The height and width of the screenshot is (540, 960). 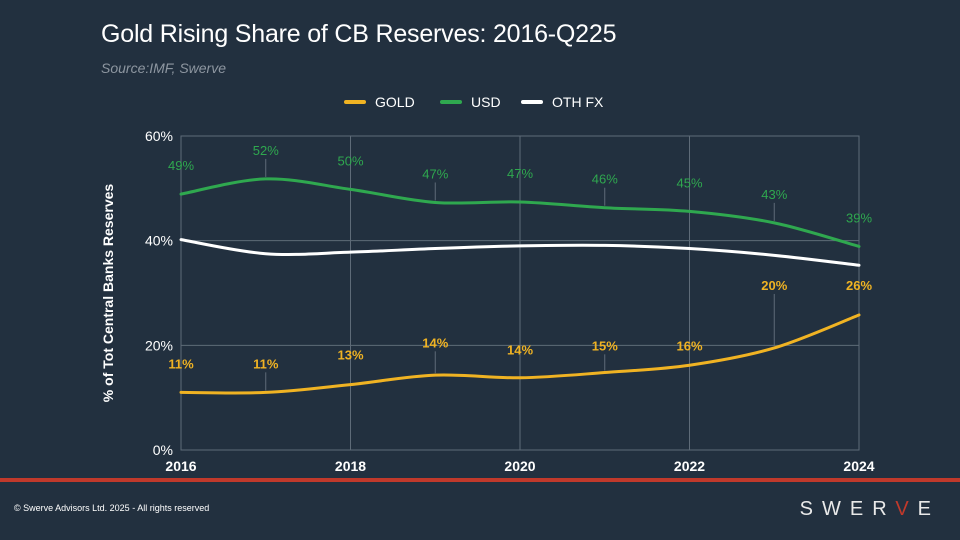 I want to click on legend-label-usd: USD, so click(x=486, y=102).